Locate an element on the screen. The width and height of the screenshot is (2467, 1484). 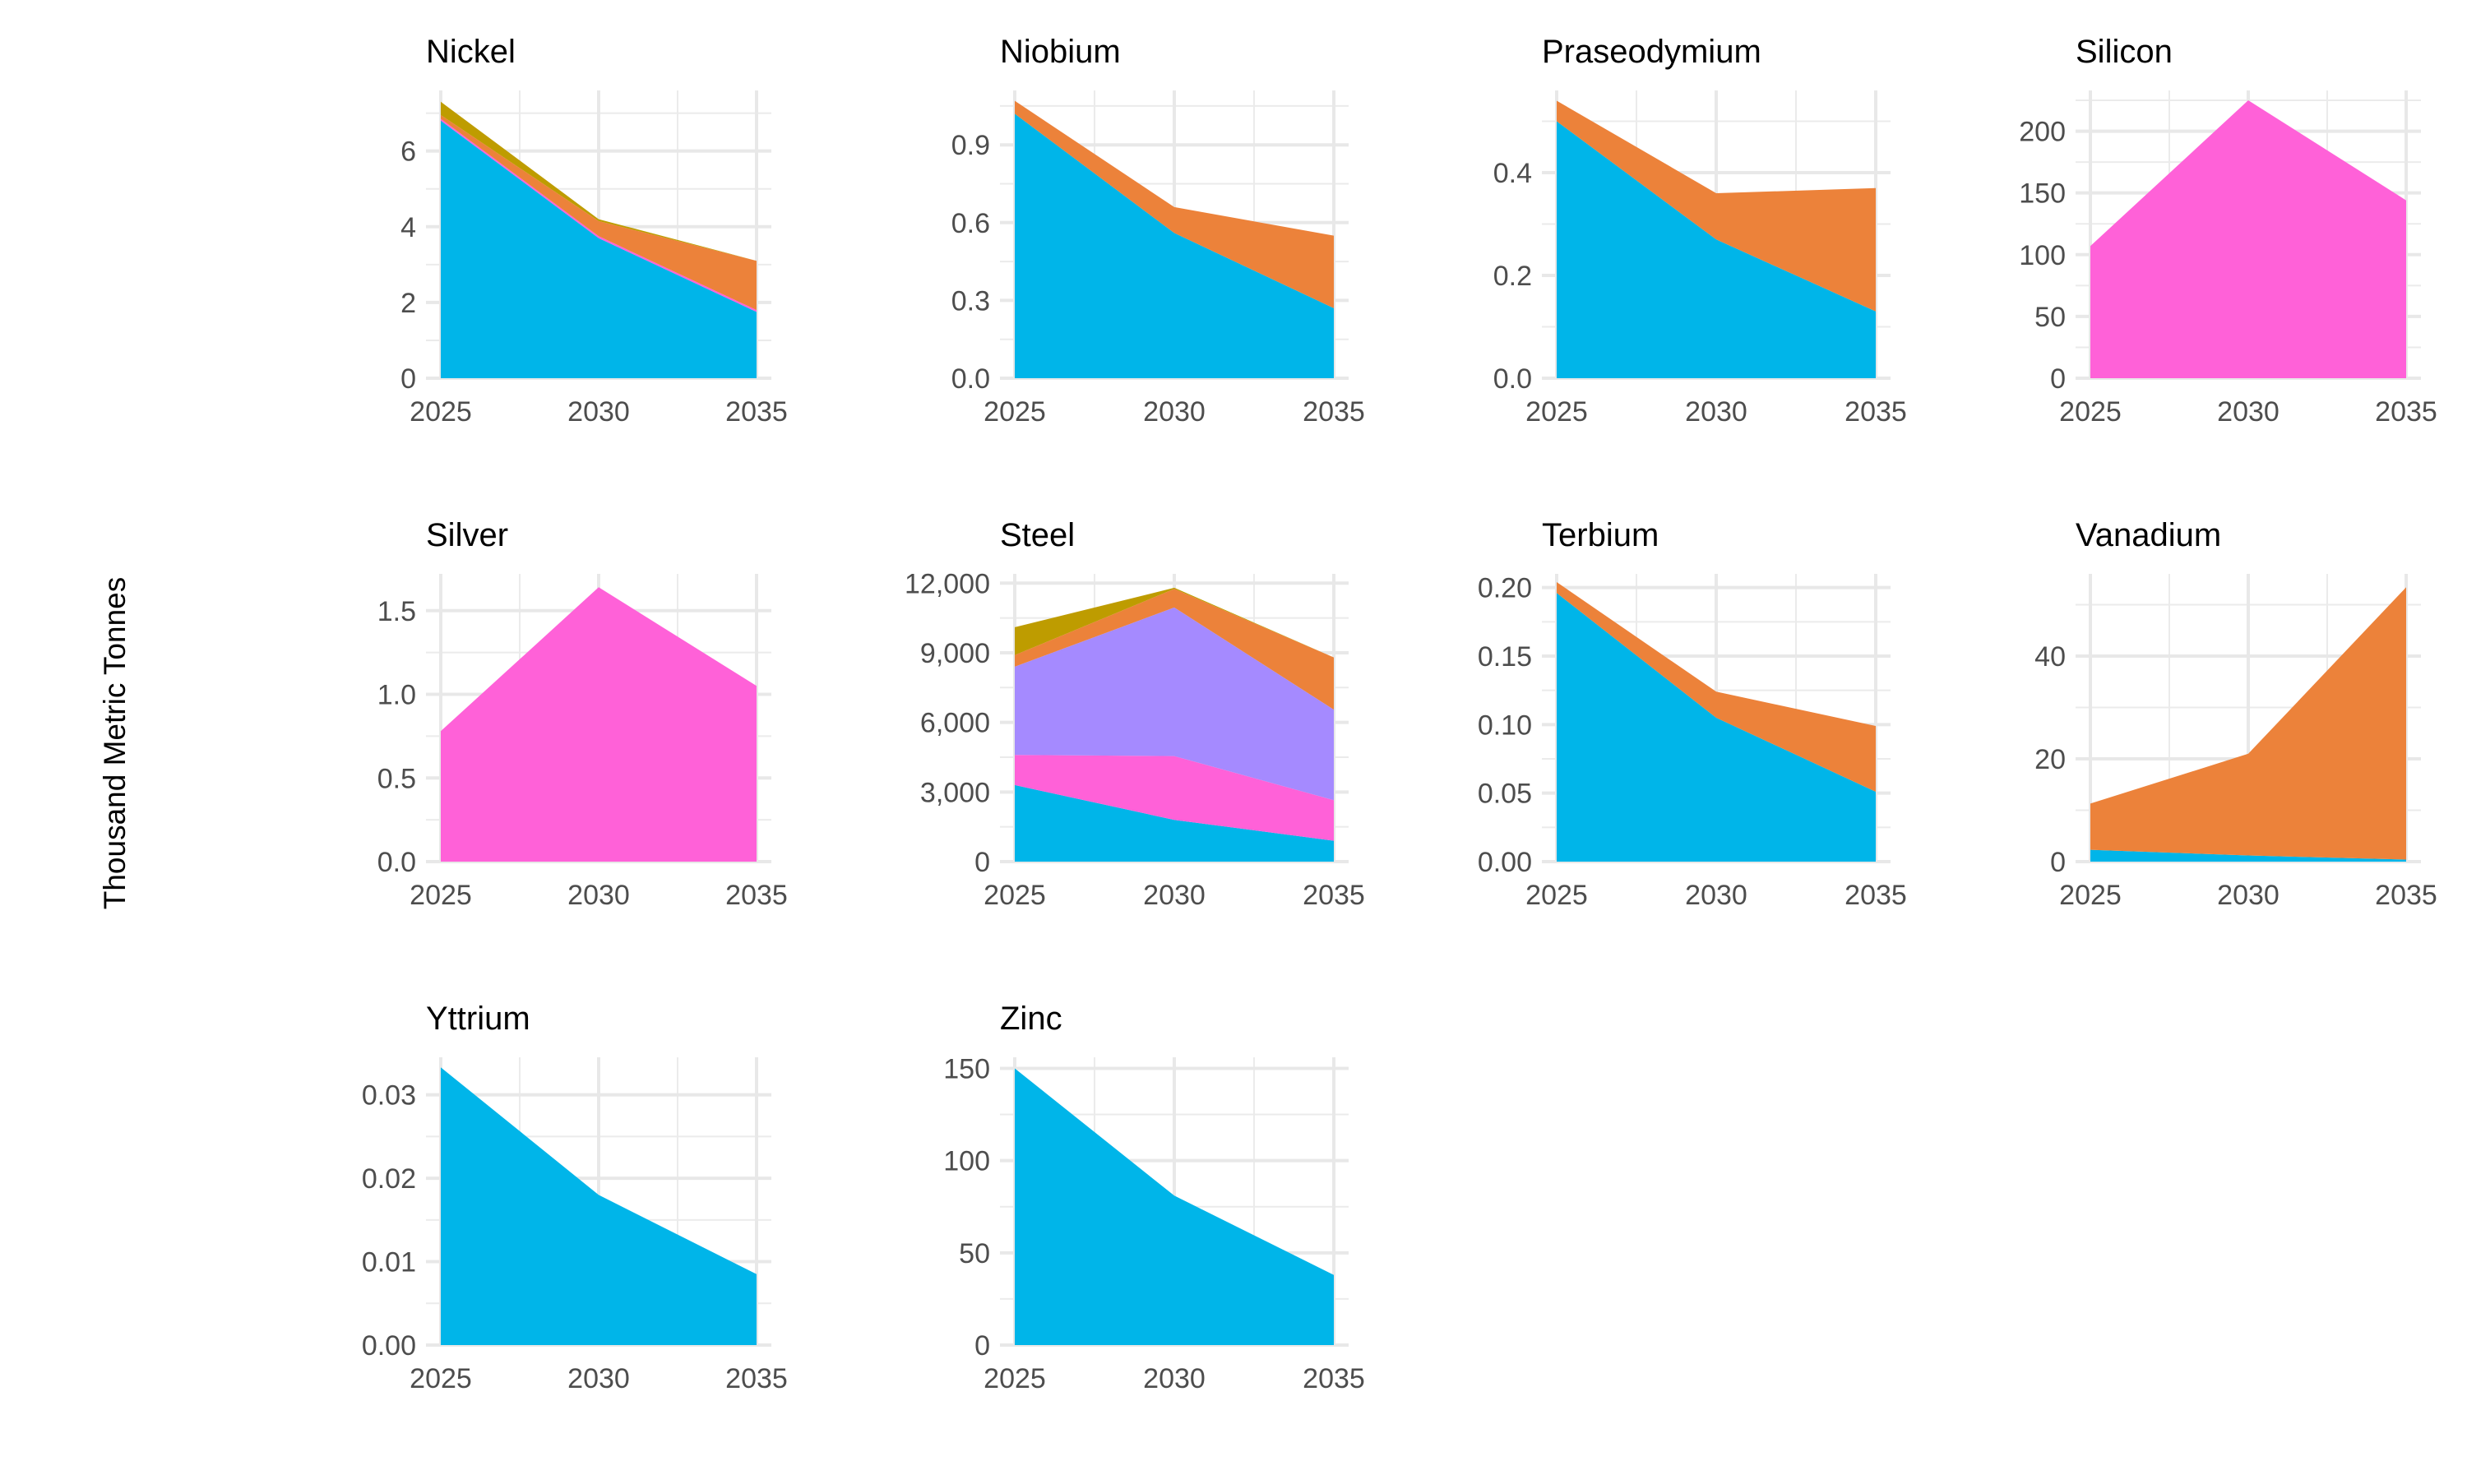
facet-panel-silicon: Silicon 0 50 100 150 200 2025 2030 2035 is located at coordinates (2228, 231).